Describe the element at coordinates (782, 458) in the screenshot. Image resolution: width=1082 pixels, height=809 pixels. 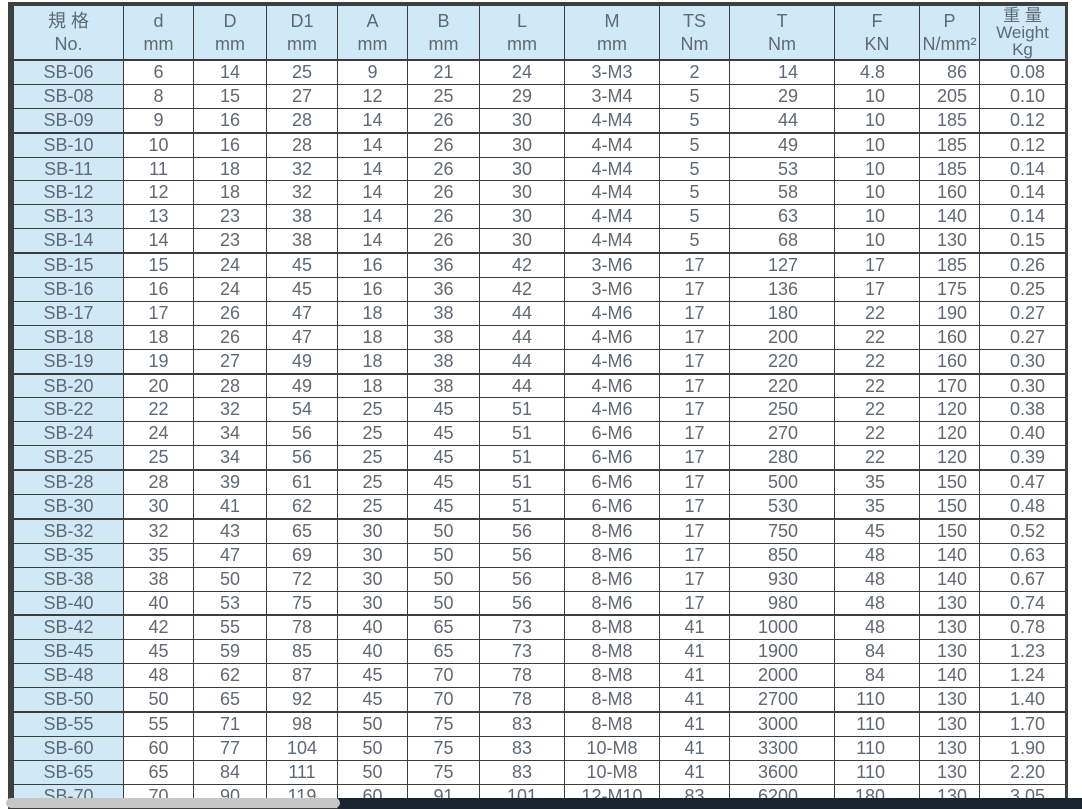
I see `cell-T: 280` at that location.